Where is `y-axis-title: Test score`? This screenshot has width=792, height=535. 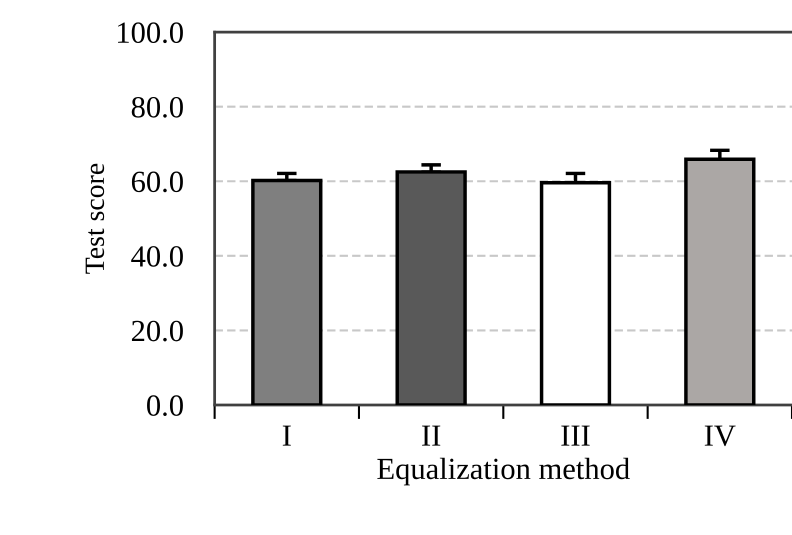
y-axis-title: Test score is located at coordinates (95, 219).